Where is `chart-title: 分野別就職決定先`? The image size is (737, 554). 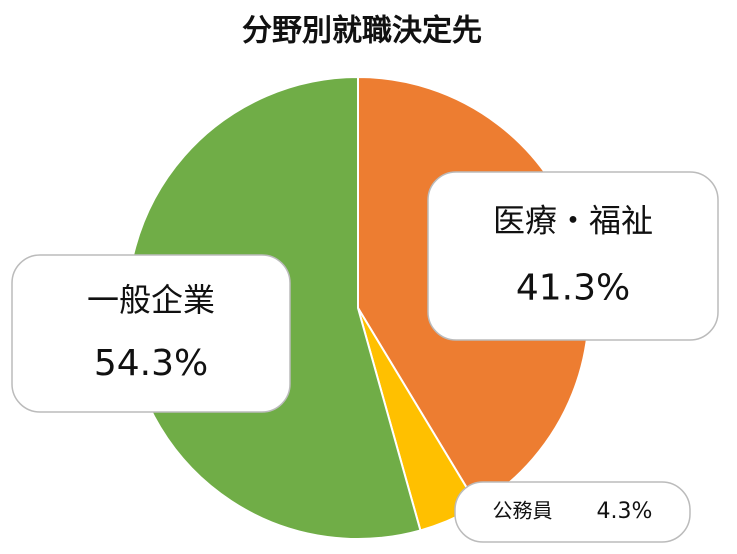
chart-title: 分野別就職決定先 is located at coordinates (362, 31).